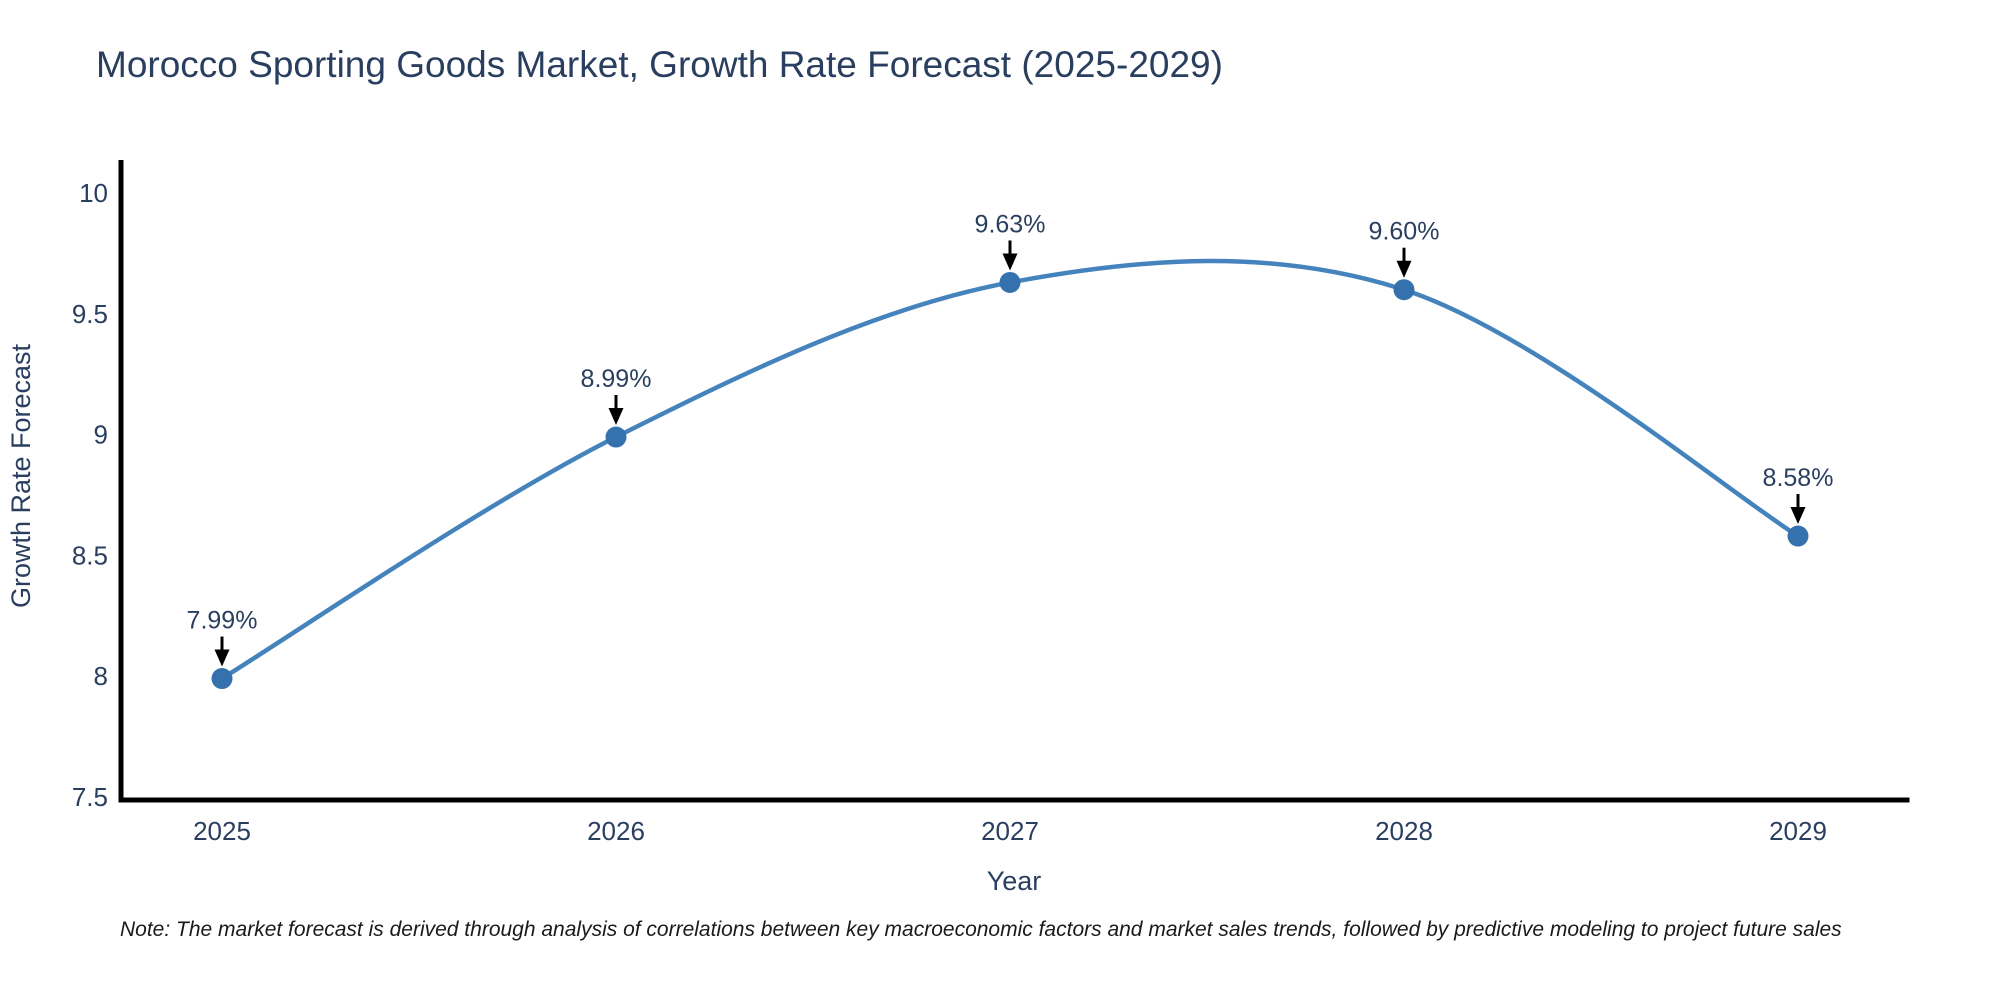  Describe the element at coordinates (616, 831) in the screenshot. I see `x-tick-label: 2026` at that location.